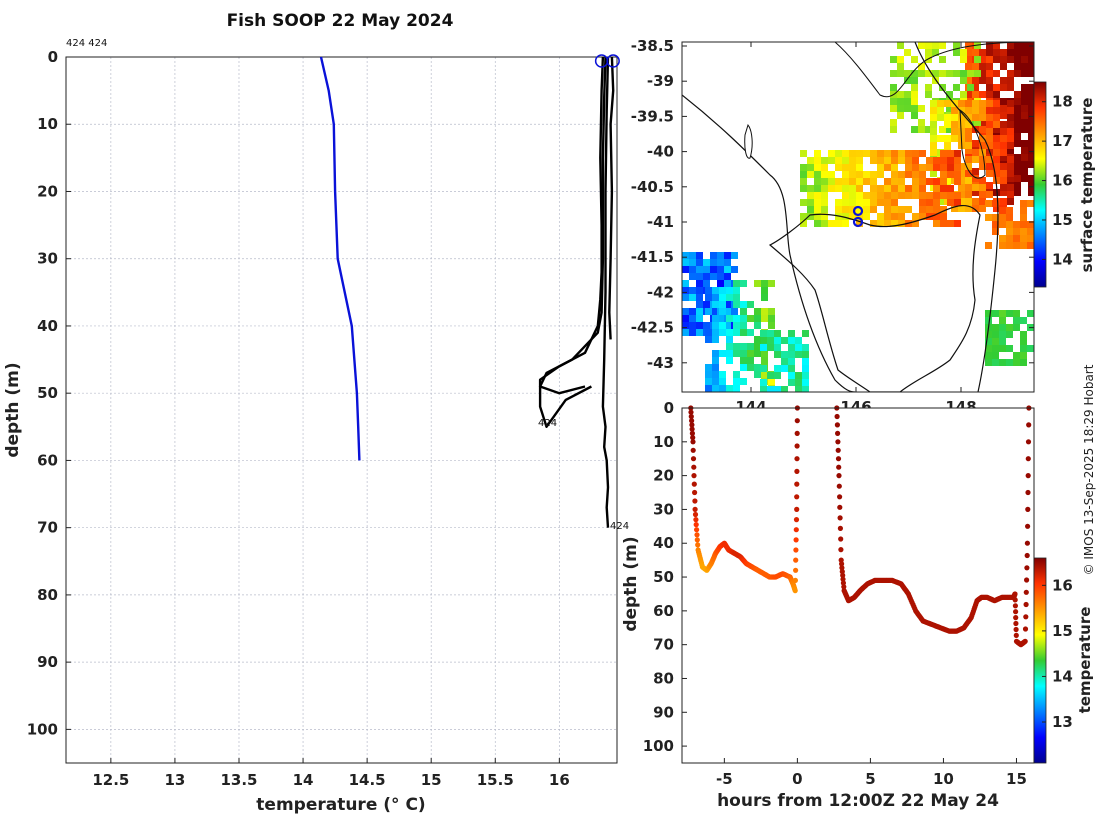 The image size is (1100, 820). What do you see at coordinates (652, 116) in the screenshot?
I see `map-y-tick-label: -39.5` at bounding box center [652, 116].